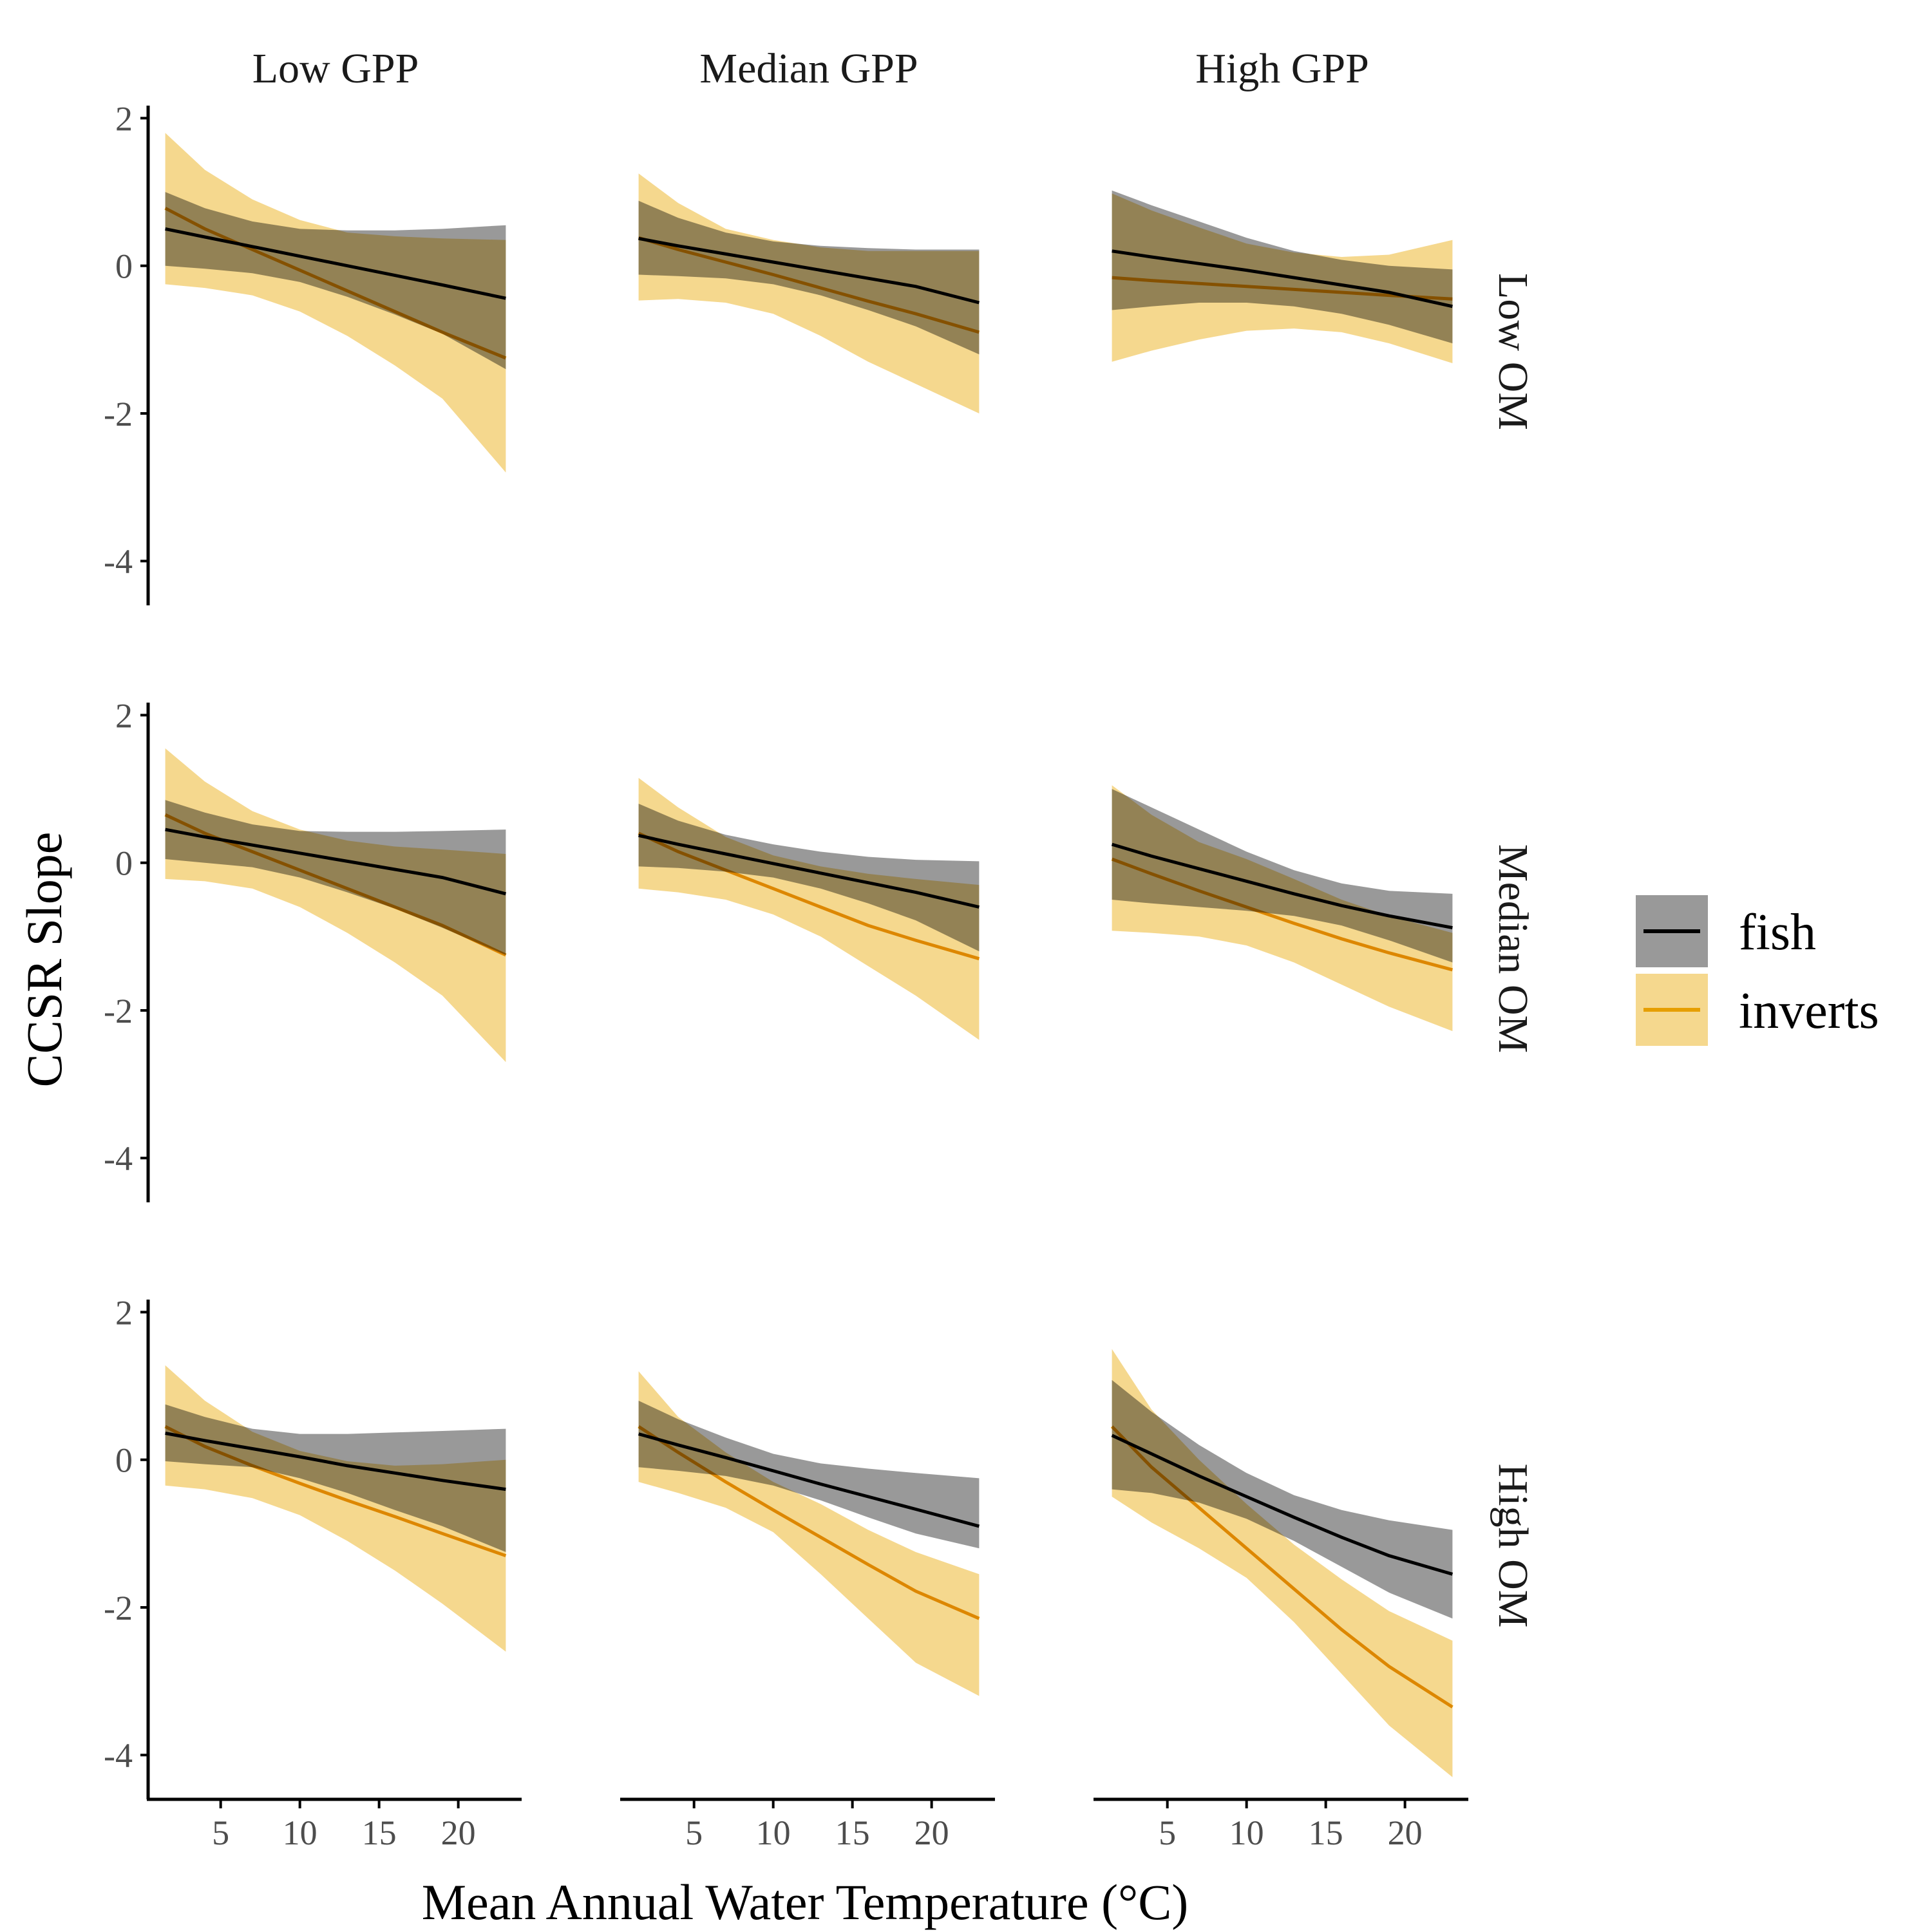 Image resolution: width=1932 pixels, height=1932 pixels. Describe the element at coordinates (932, 1833) in the screenshot. I see `x-tick-label-median-gpp: 20` at that location.